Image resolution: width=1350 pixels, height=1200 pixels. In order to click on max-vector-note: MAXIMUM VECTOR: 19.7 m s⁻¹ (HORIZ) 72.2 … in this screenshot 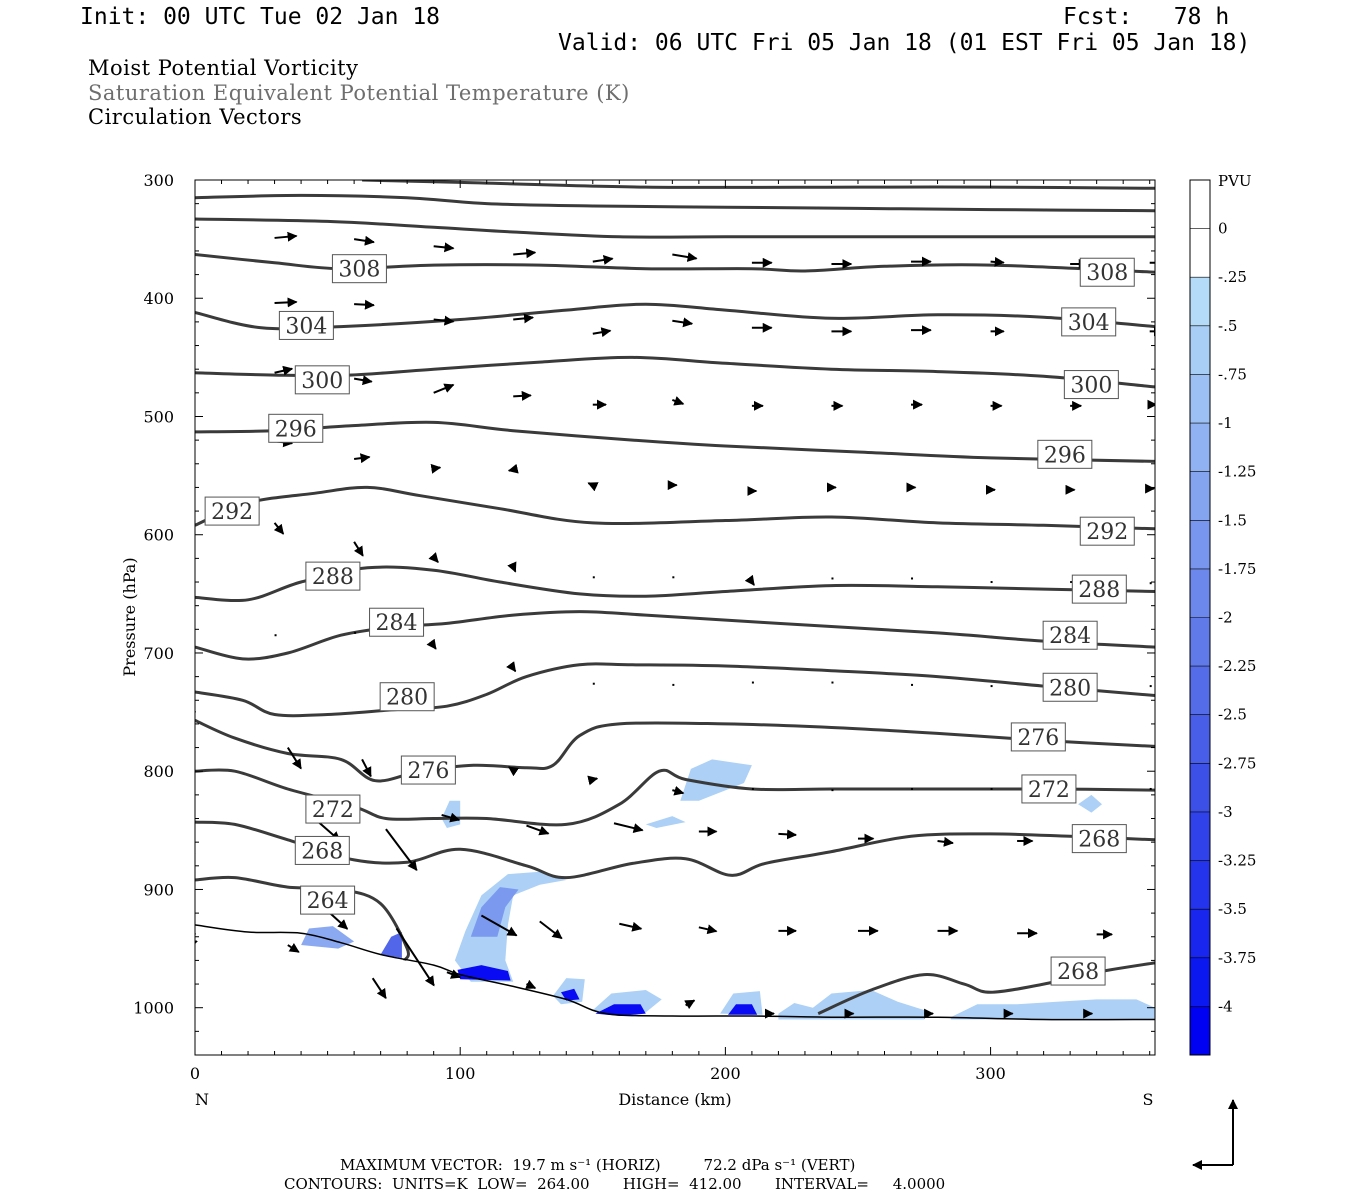, I will do `click(598, 1165)`.